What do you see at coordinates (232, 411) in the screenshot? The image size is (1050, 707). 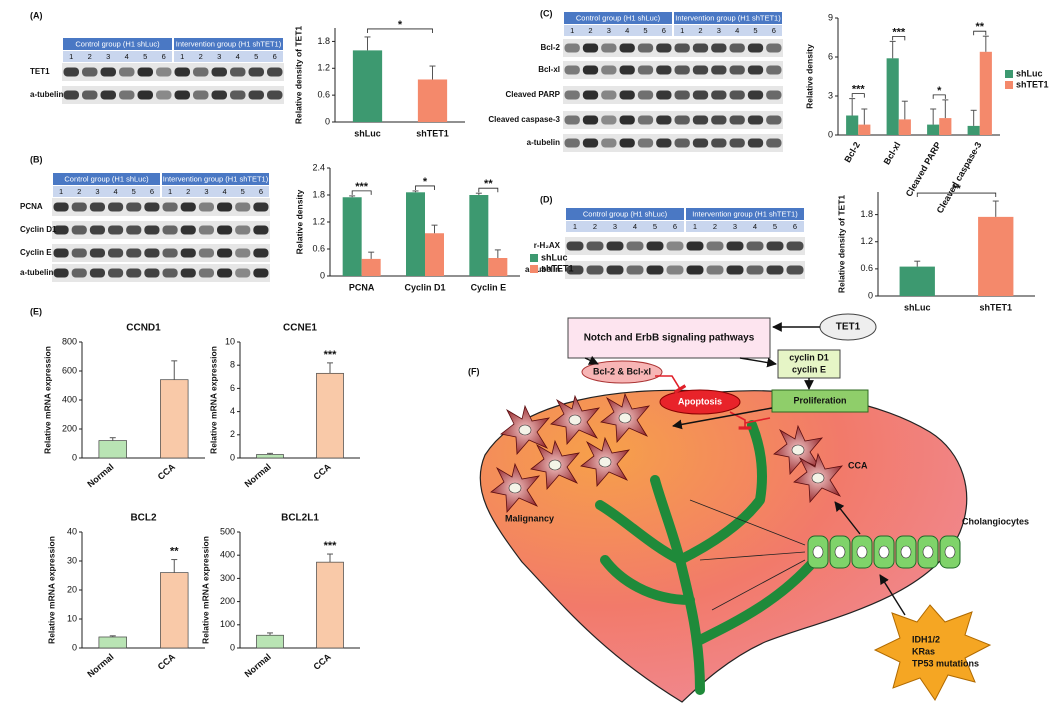 I see `y-tick-label: 4` at bounding box center [232, 411].